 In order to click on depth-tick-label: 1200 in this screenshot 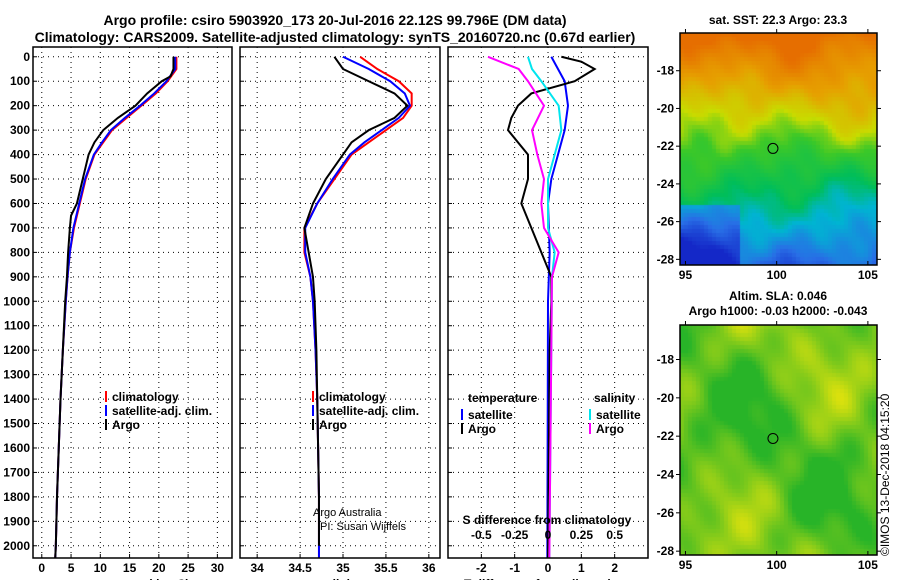, I will do `click(16, 350)`.